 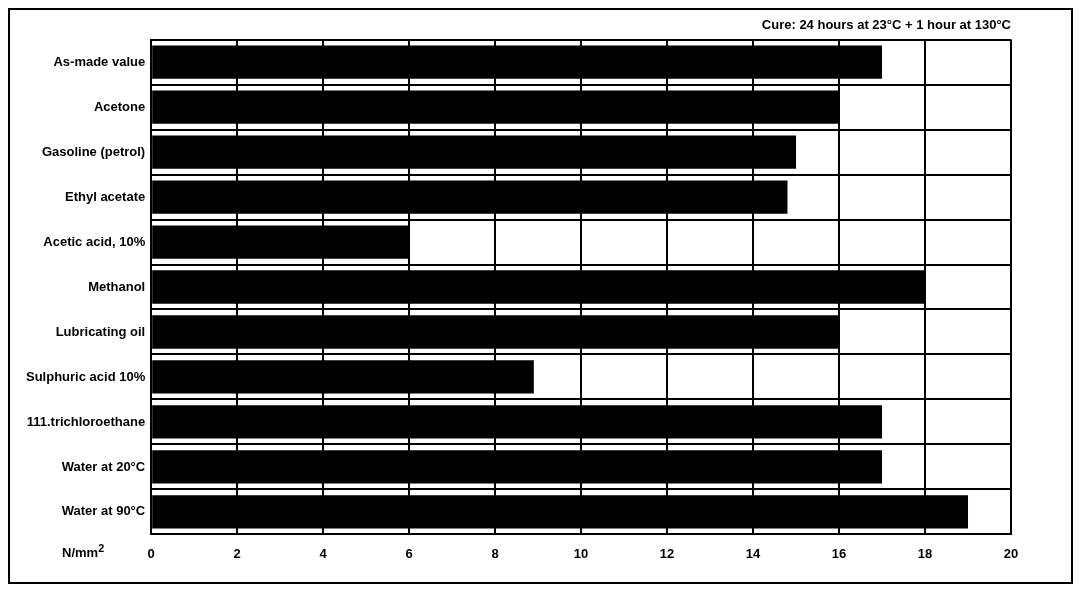 What do you see at coordinates (667, 553) in the screenshot?
I see `x-tick-label: 12` at bounding box center [667, 553].